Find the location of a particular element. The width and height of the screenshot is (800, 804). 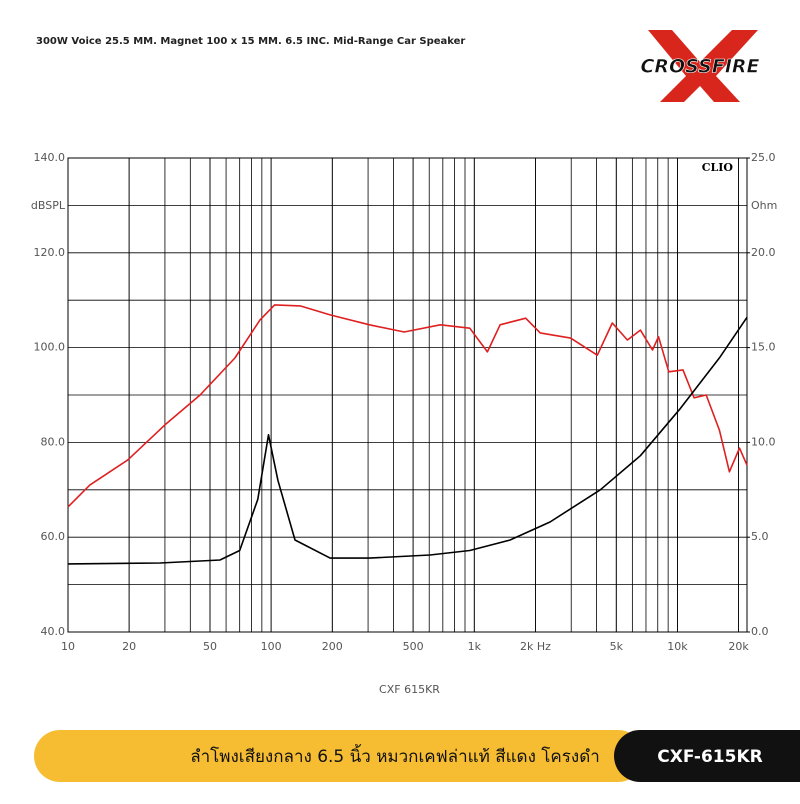

logo-text: CROSSFIRE is located at coordinates (699, 67).